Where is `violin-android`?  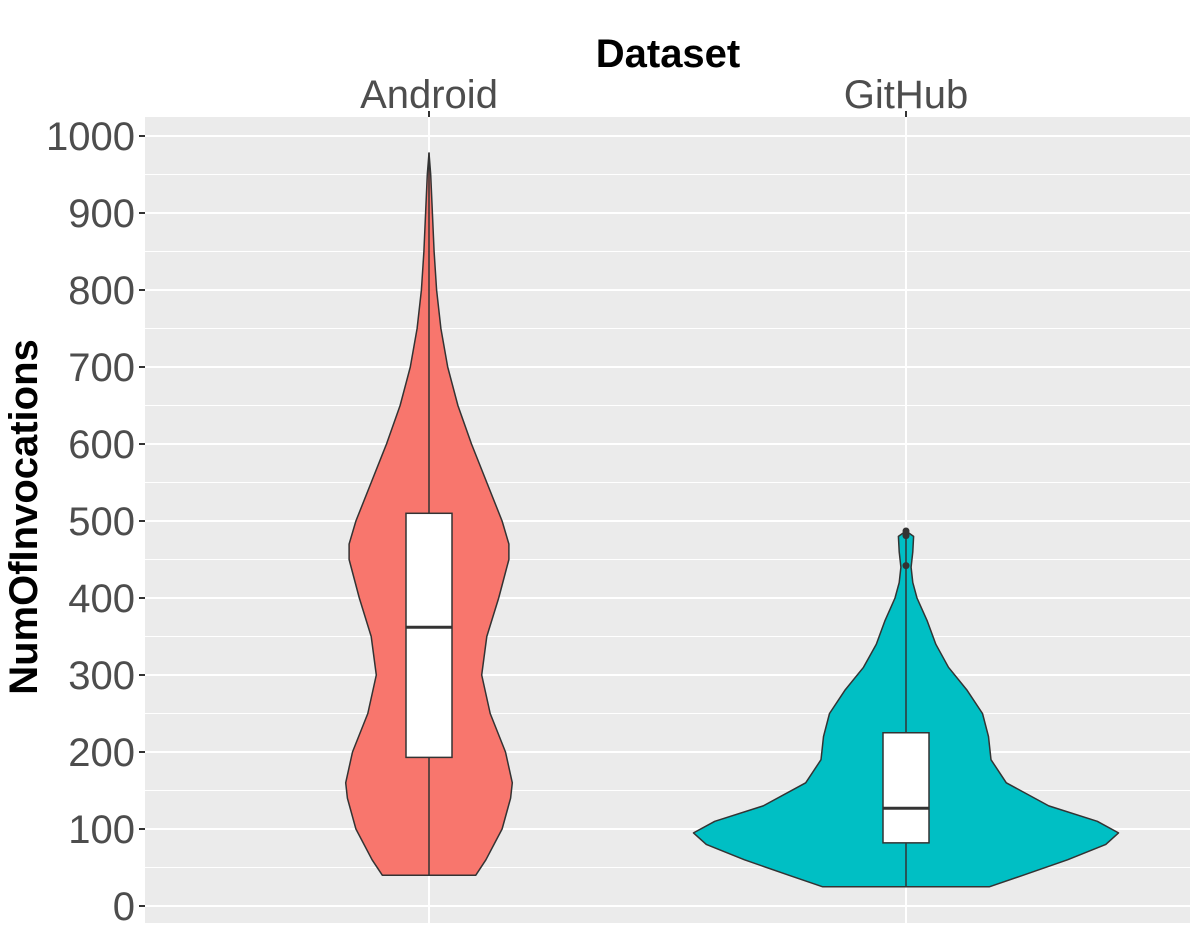
violin-android is located at coordinates (429, 514).